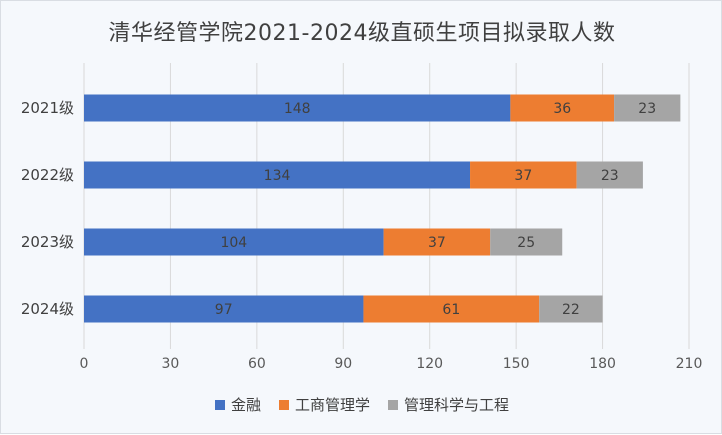 Image resolution: width=722 pixels, height=435 pixels. Describe the element at coordinates (343, 364) in the screenshot. I see `x-tick-label: 90` at that location.